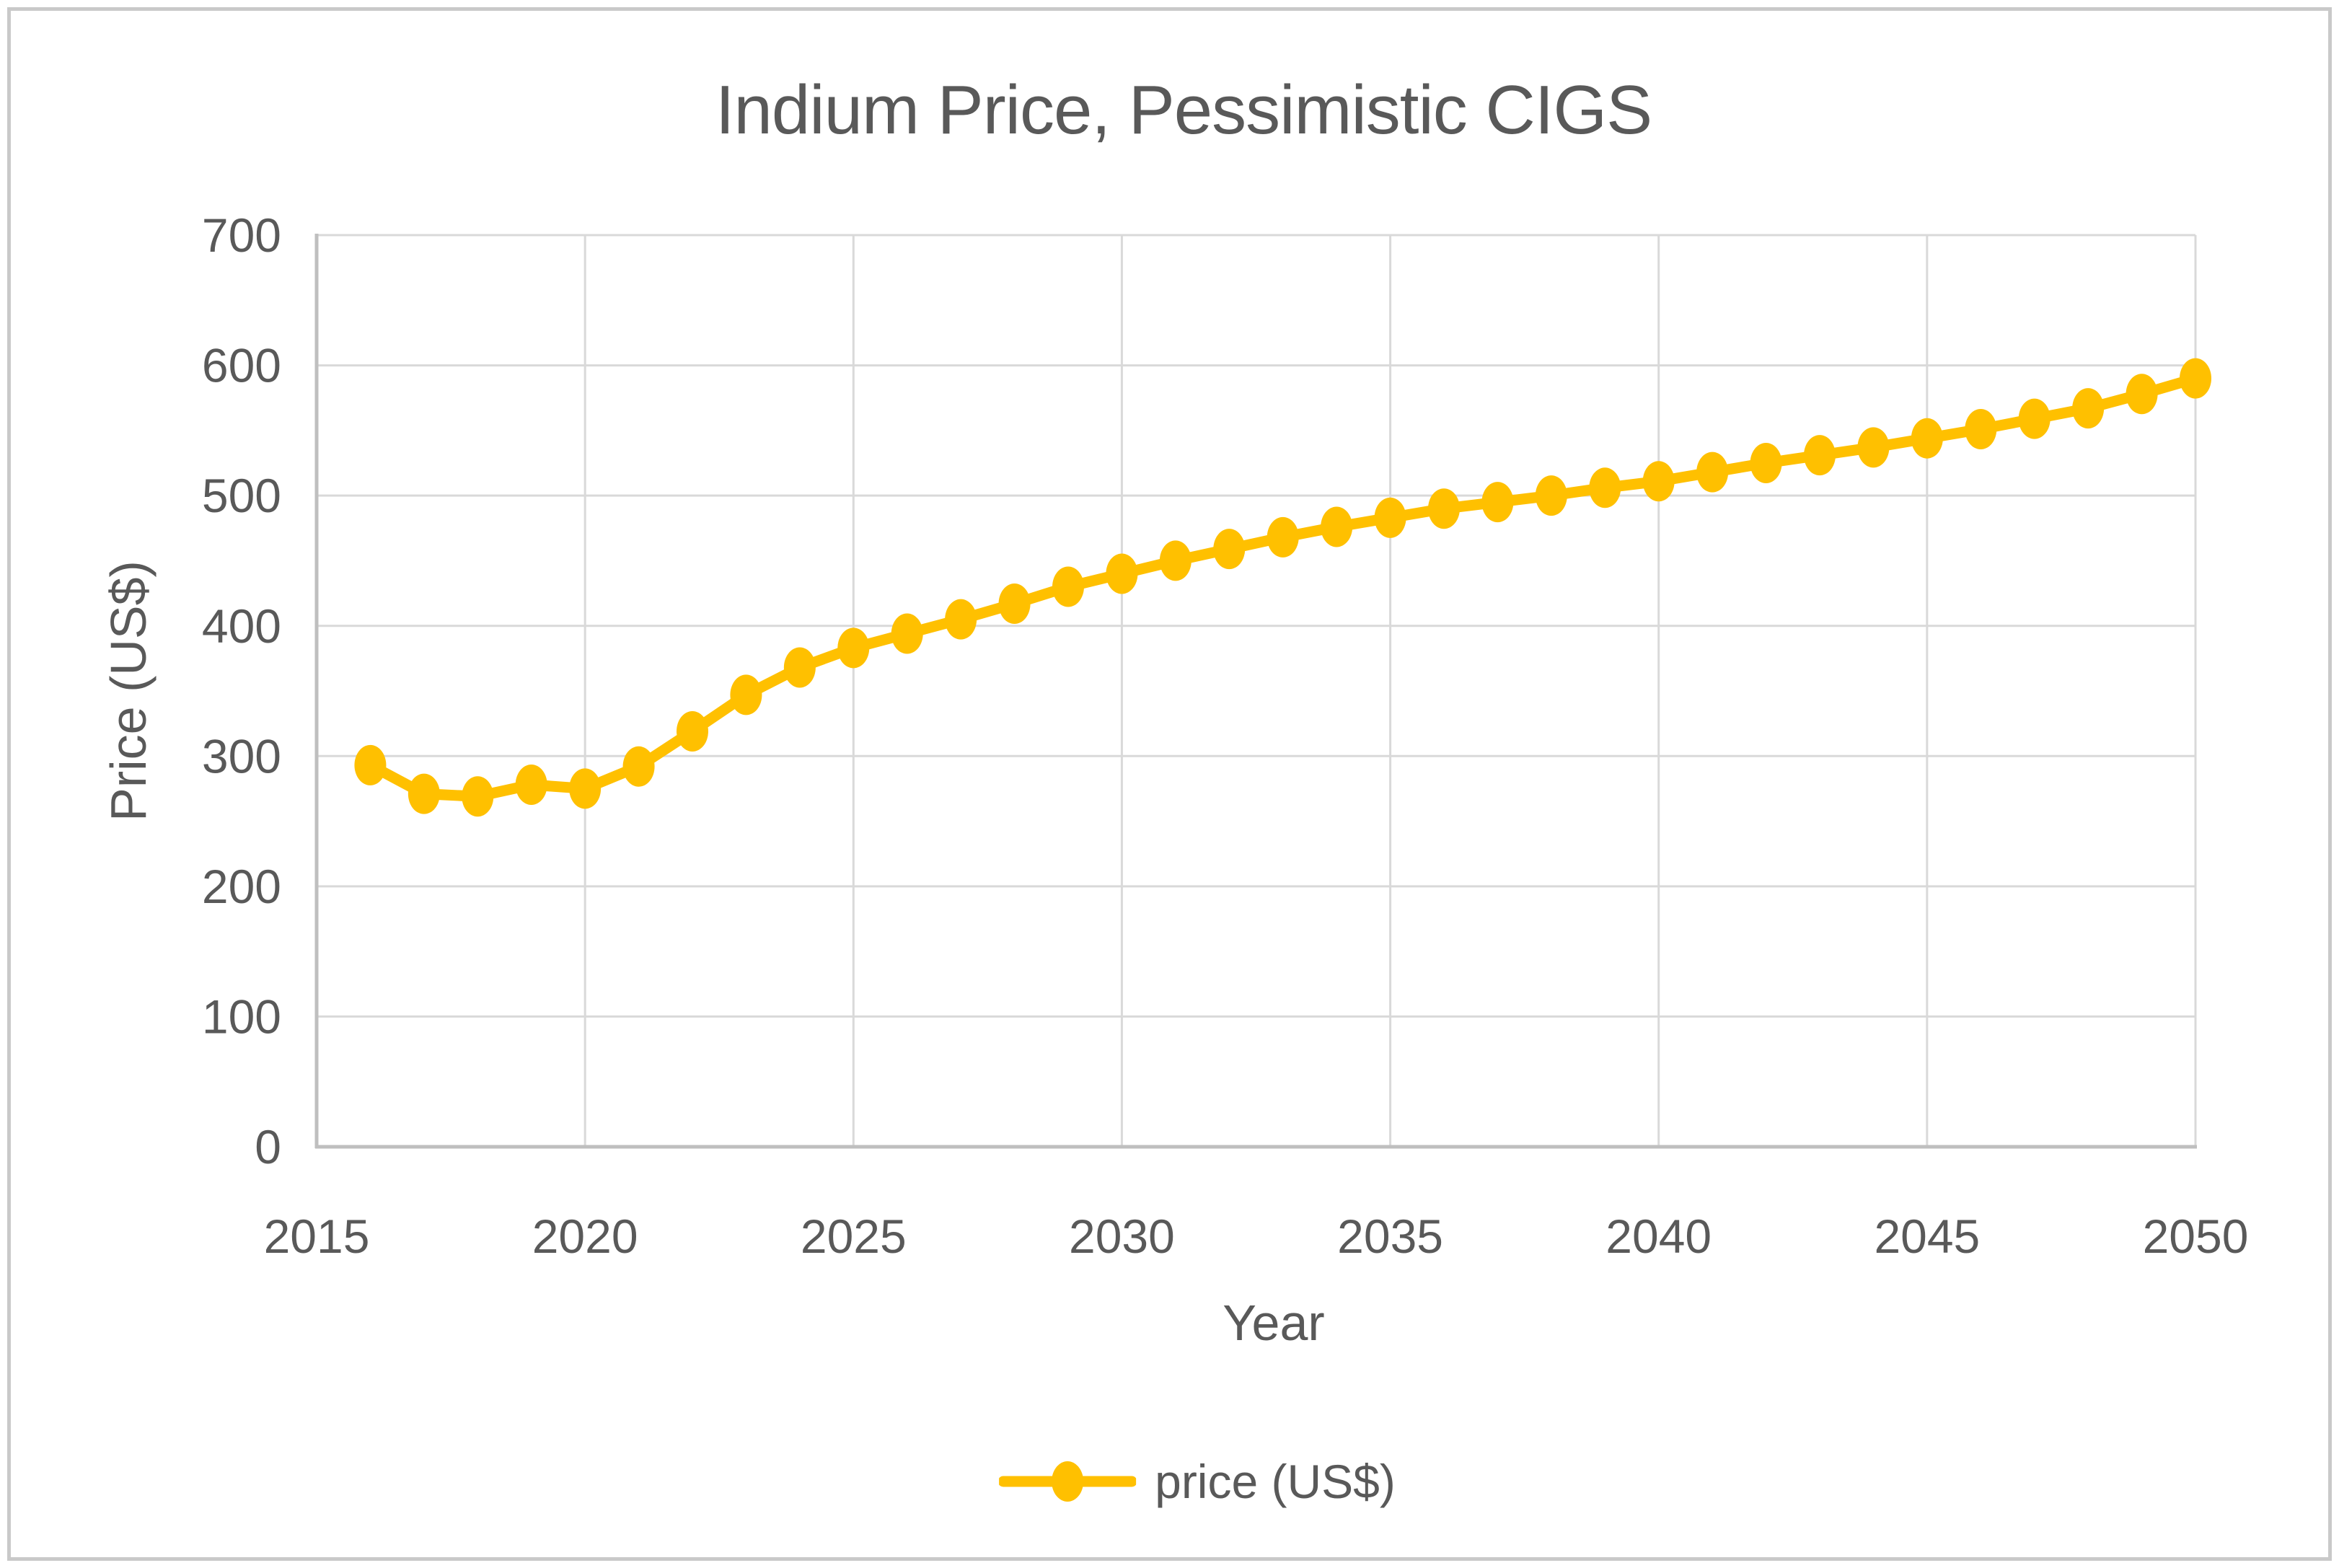 This screenshot has width=2339, height=1568. I want to click on legend-marker-icon, so click(1068, 1481).